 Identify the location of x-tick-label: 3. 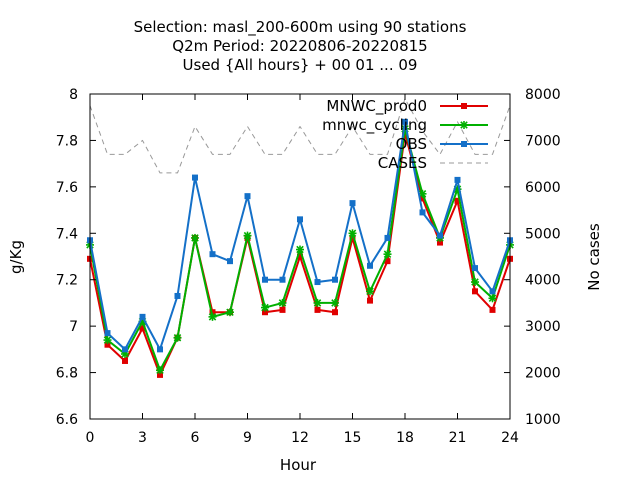
(142, 438).